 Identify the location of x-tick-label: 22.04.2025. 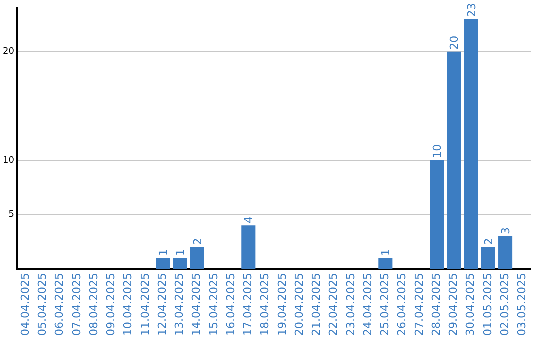
(333, 304).